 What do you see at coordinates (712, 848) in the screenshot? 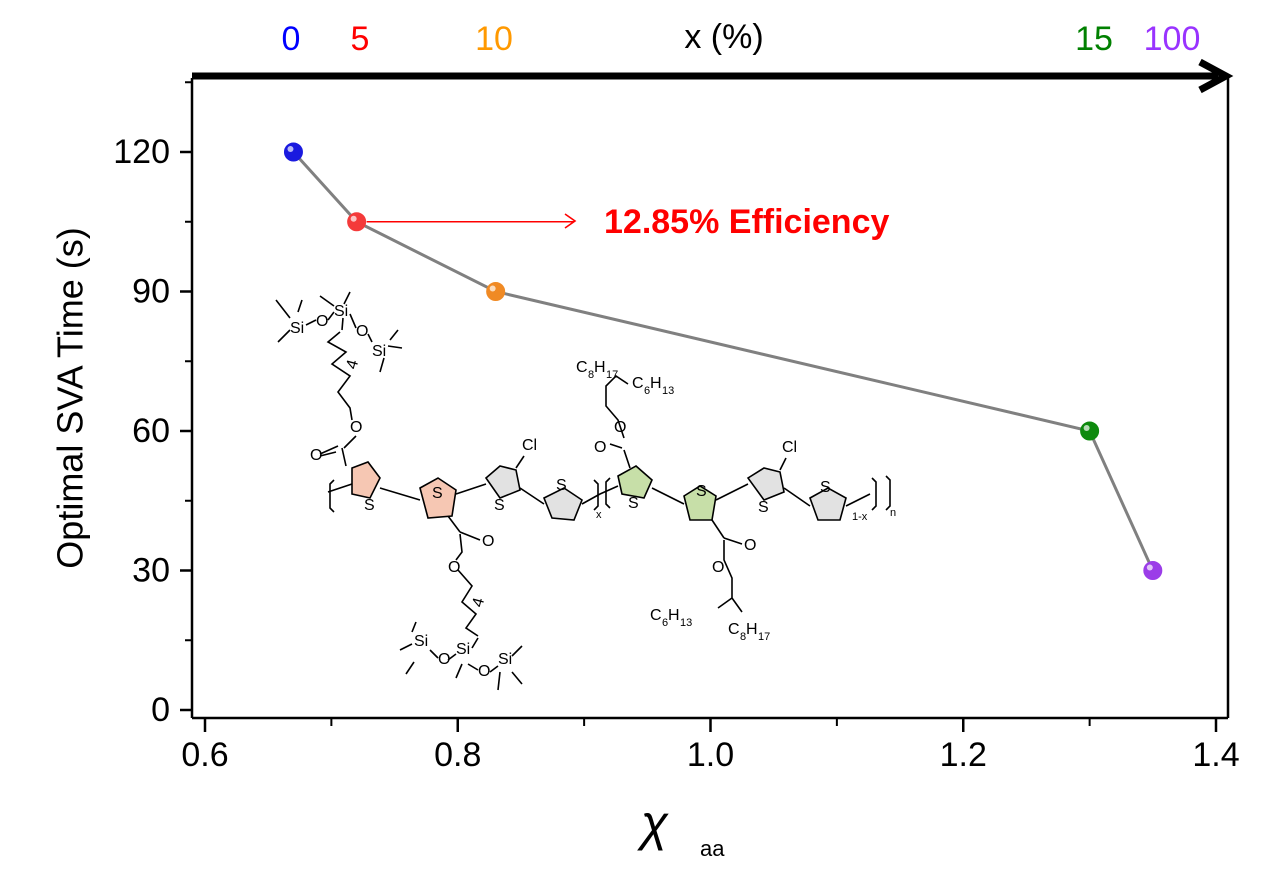
I see `x-axis-title-subscript: aa` at bounding box center [712, 848].